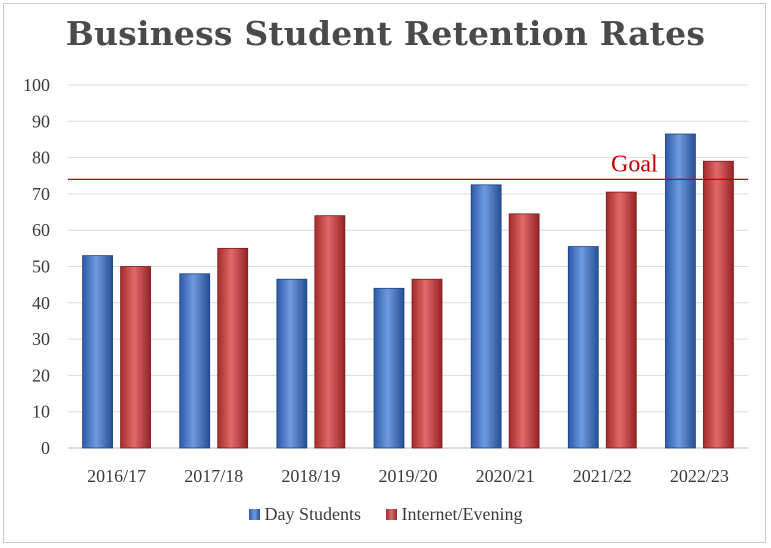  I want to click on legend-item-evening: Internet/Evening, so click(454, 514).